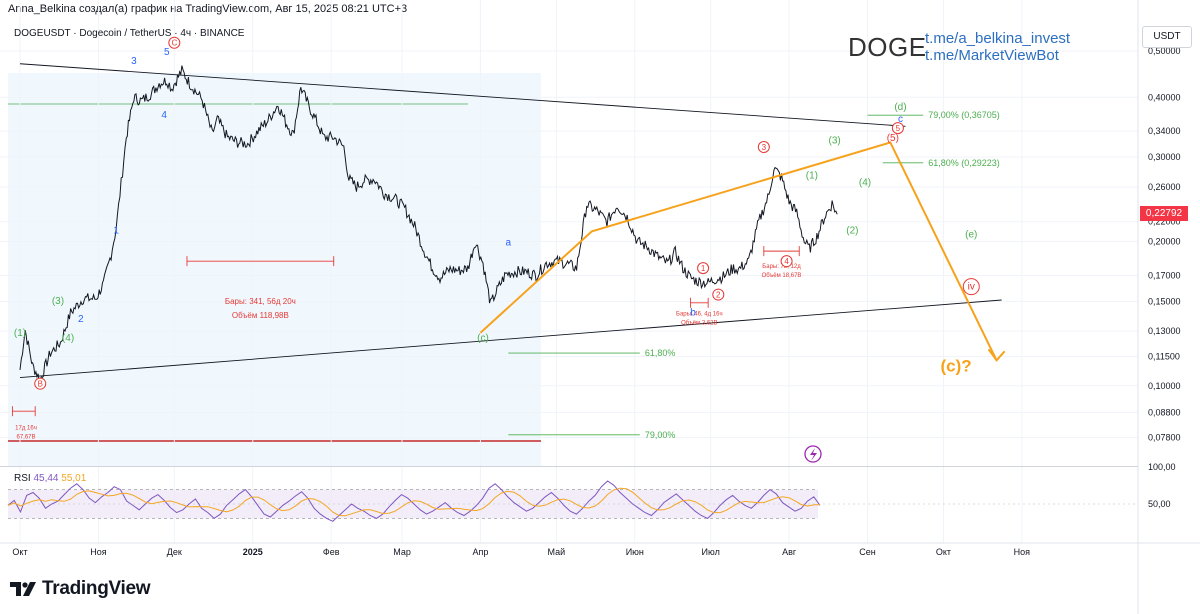 This screenshot has height=614, width=1200. I want to click on time-tick-label: Апр, so click(481, 552).